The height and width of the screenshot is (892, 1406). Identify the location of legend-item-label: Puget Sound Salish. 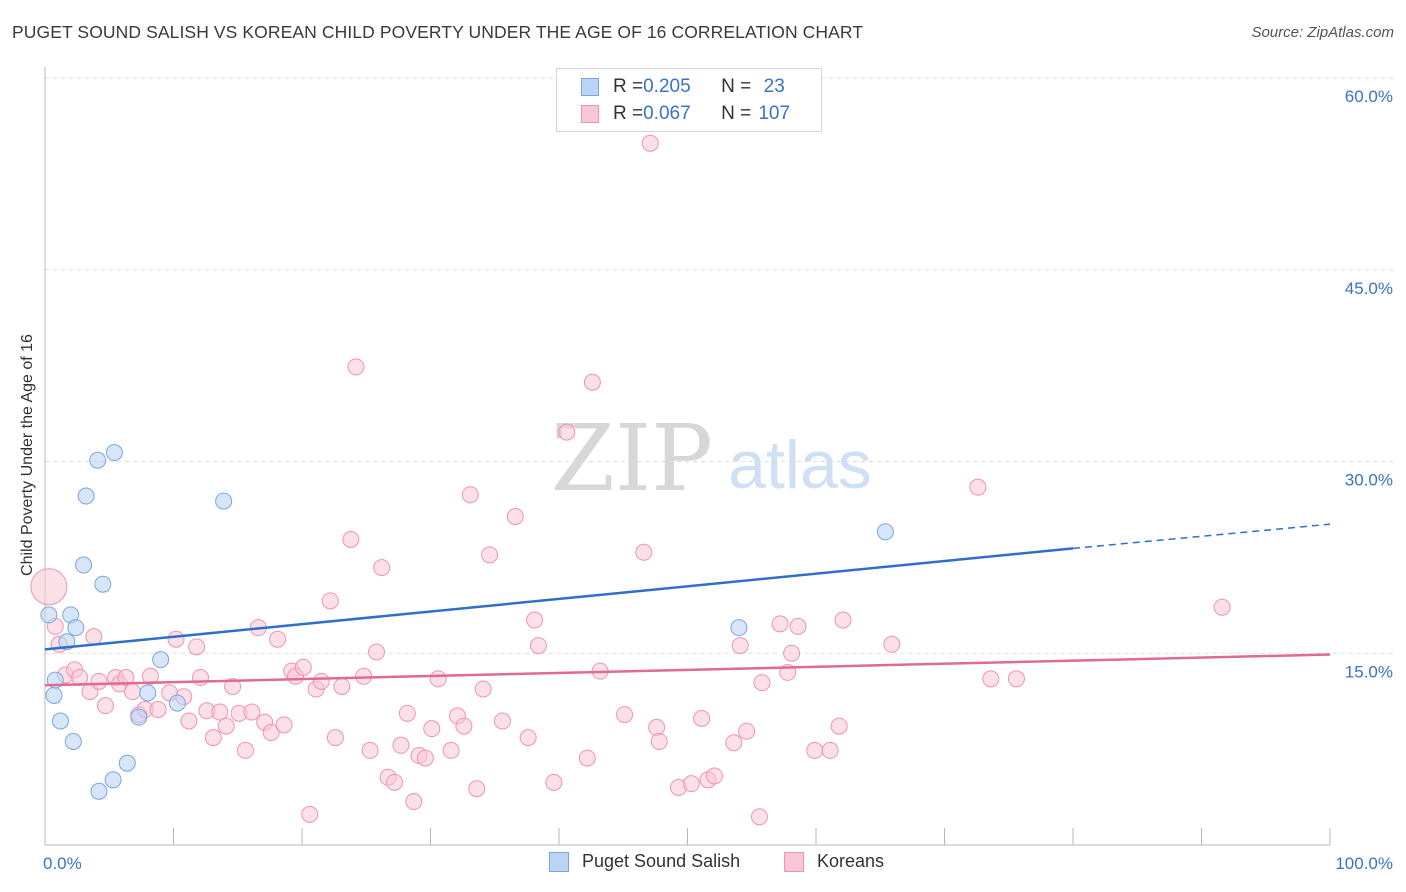
(661, 861).